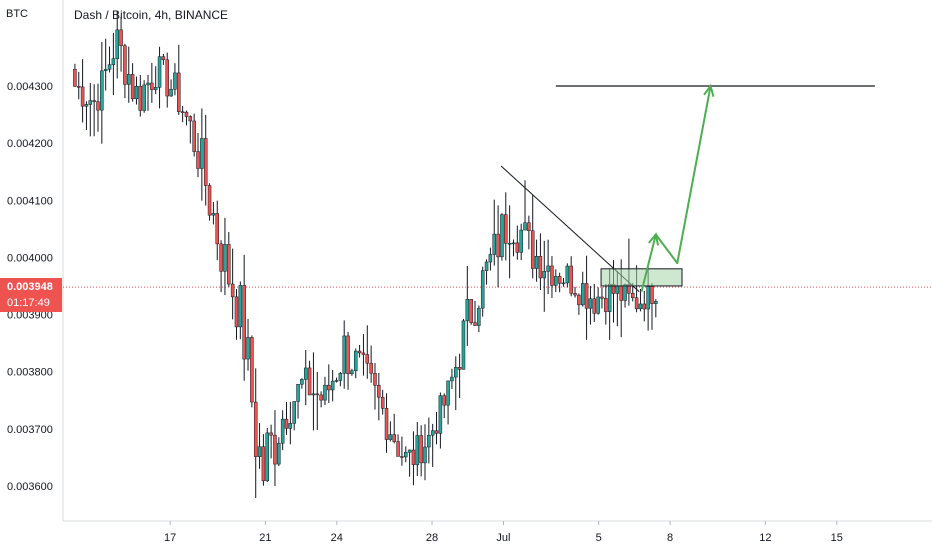 The width and height of the screenshot is (932, 555). Describe the element at coordinates (31, 295) in the screenshot. I see `current-price-tag: 0.003948 01:17:49` at that location.